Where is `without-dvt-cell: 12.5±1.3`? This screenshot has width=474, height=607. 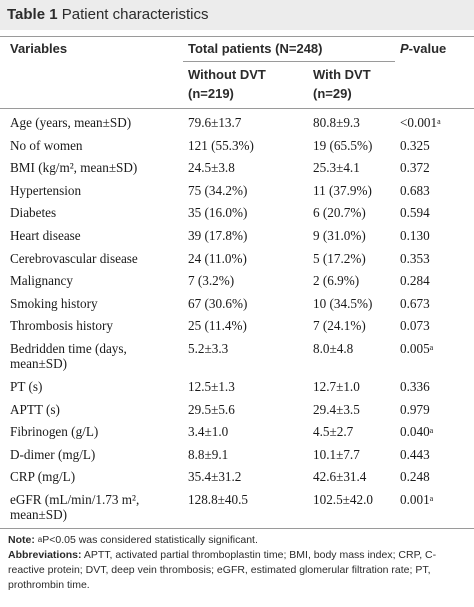
without-dvt-cell: 12.5±1.3 is located at coordinates (211, 386).